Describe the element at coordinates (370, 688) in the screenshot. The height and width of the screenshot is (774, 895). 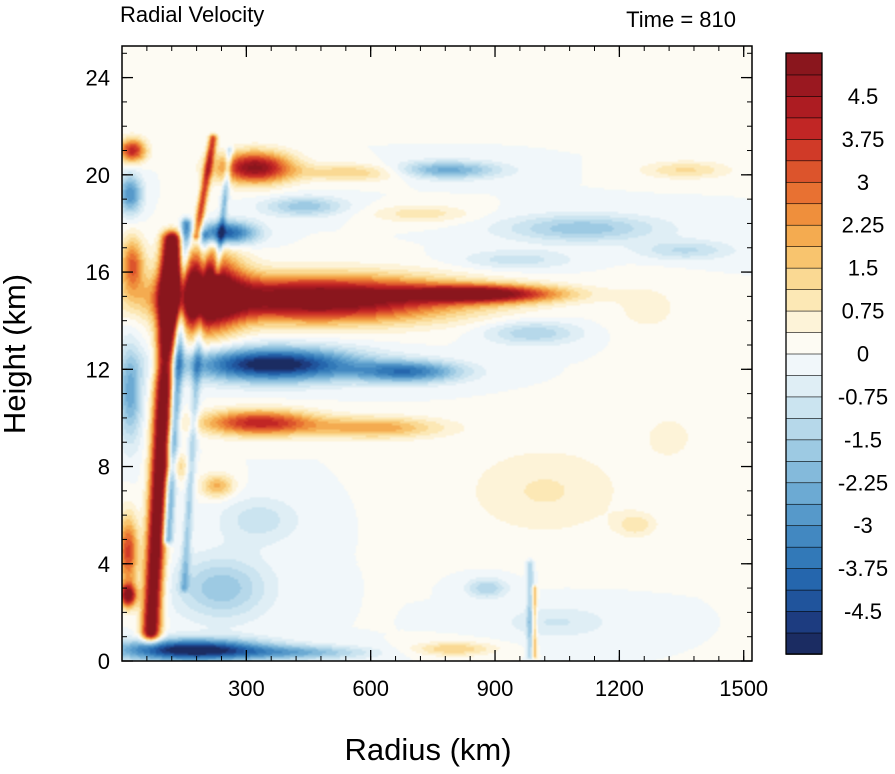
I see `x-tick-label: 600` at that location.